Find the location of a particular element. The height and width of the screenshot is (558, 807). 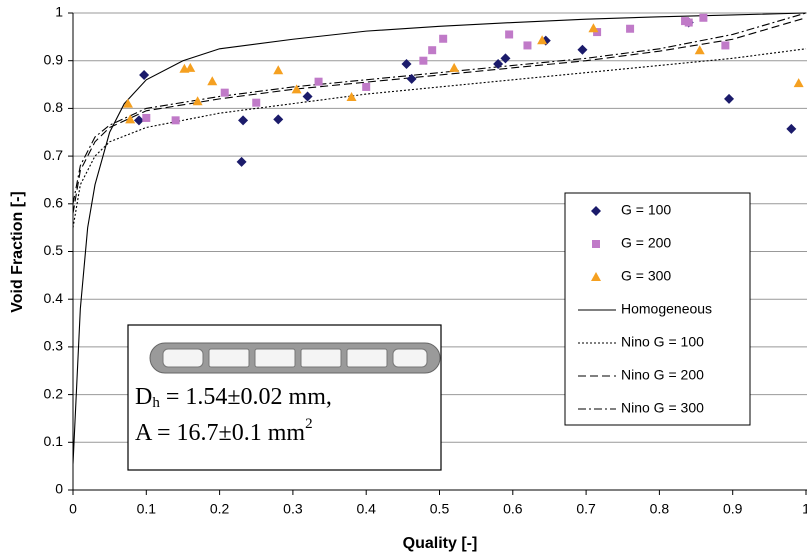

legend-label: Nino G = 100 is located at coordinates (662, 342).